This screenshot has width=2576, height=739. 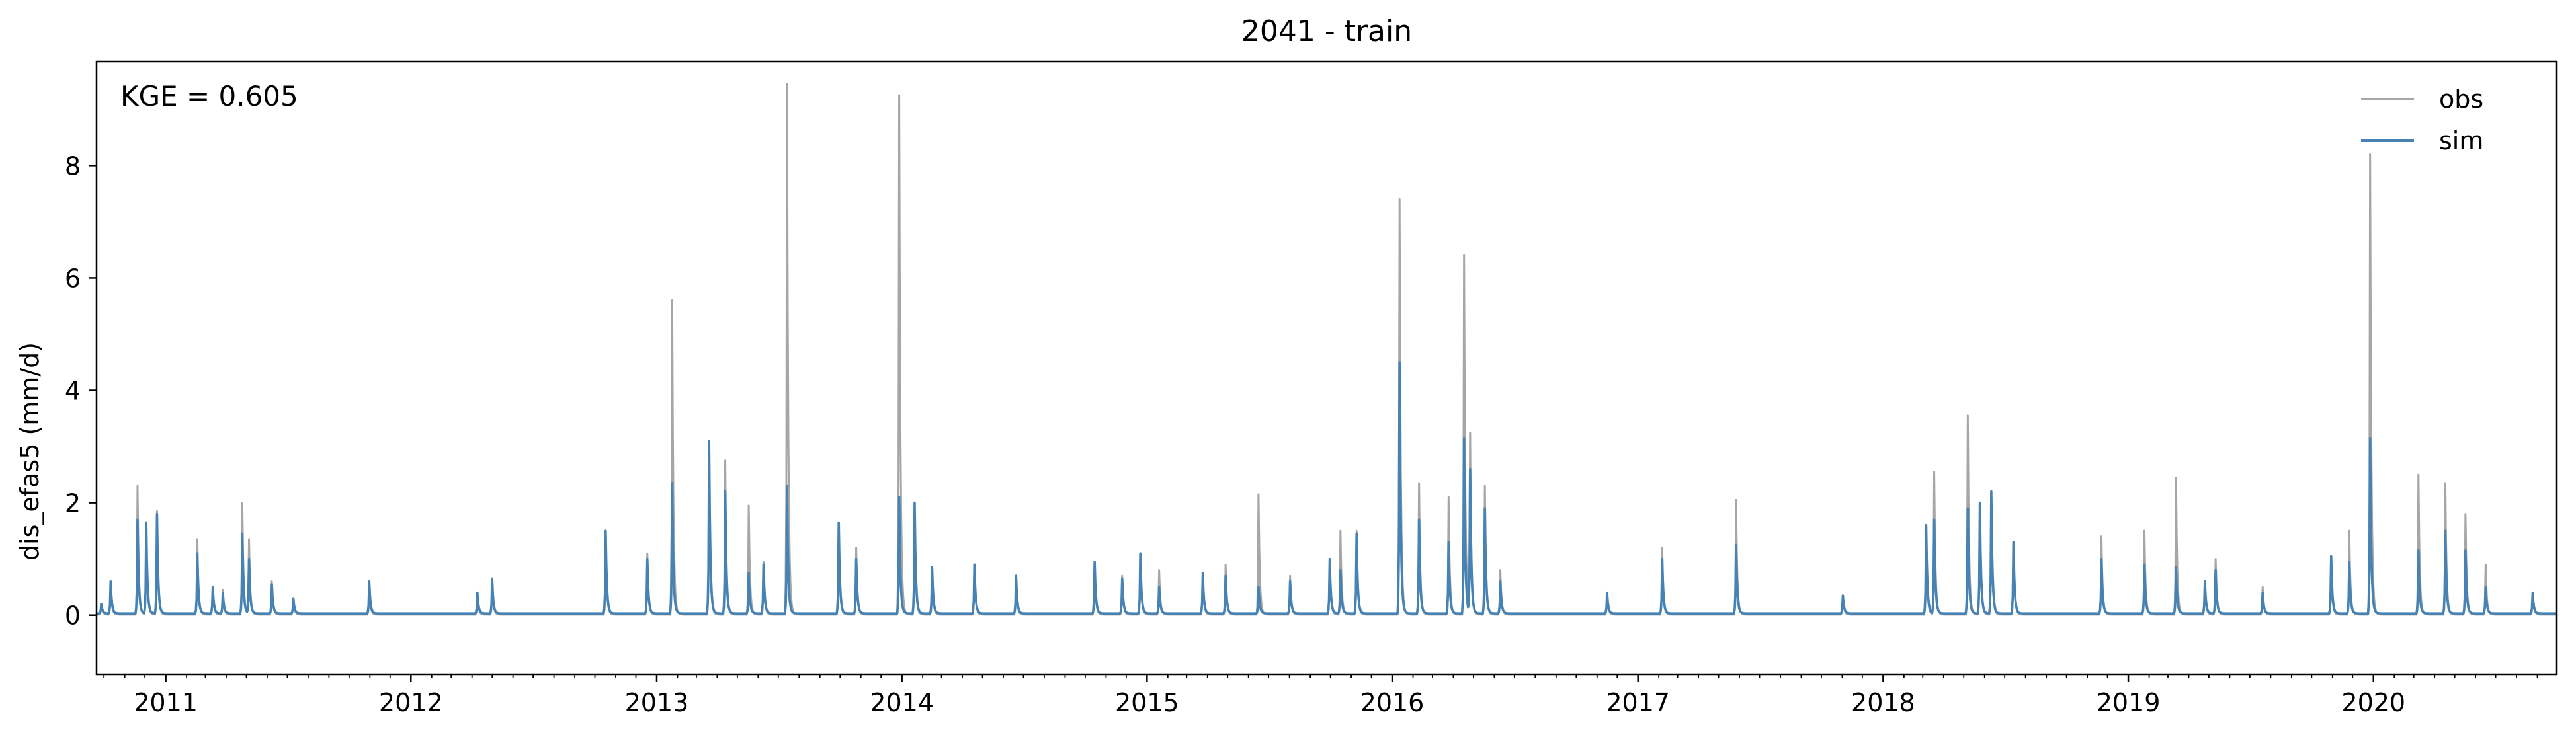 I want to click on kge-annotation: KGE = 0.605, so click(x=209, y=96).